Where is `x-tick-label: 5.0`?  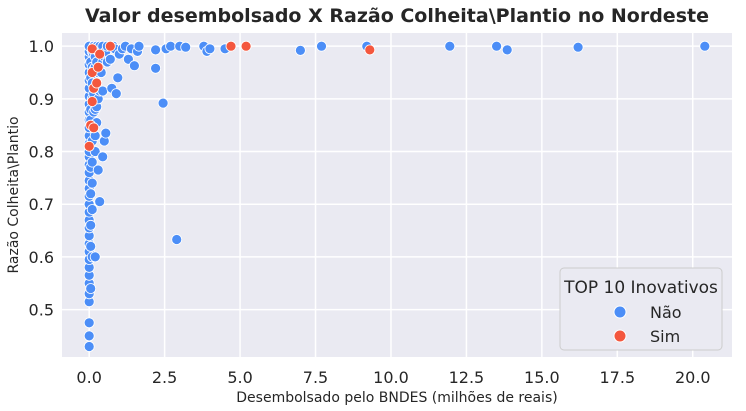 x-tick-label: 5.0 is located at coordinates (239, 377).